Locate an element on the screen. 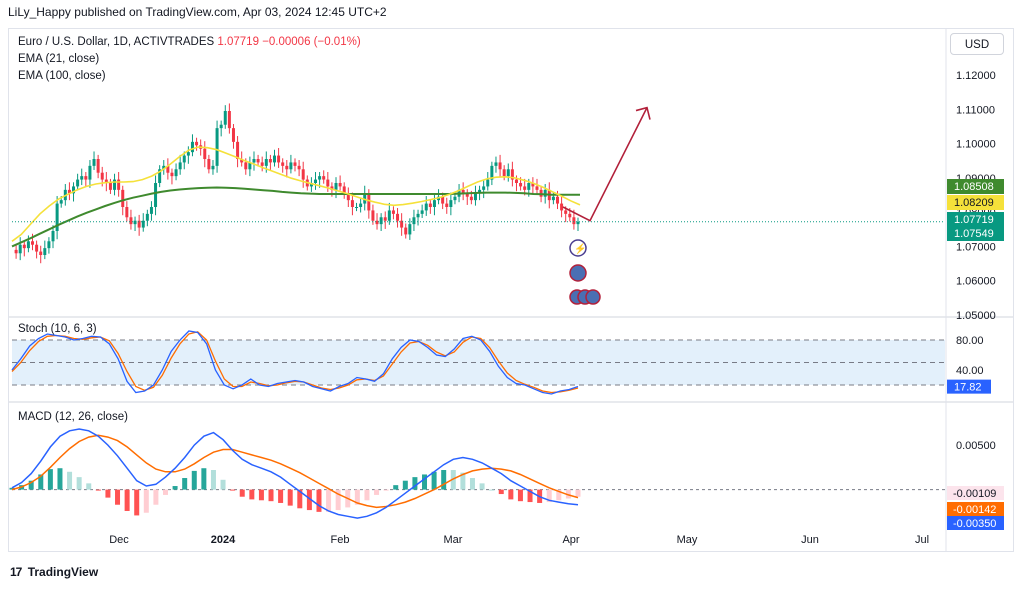 The image size is (1022, 589). price-label-text: 1.08508 is located at coordinates (974, 187).